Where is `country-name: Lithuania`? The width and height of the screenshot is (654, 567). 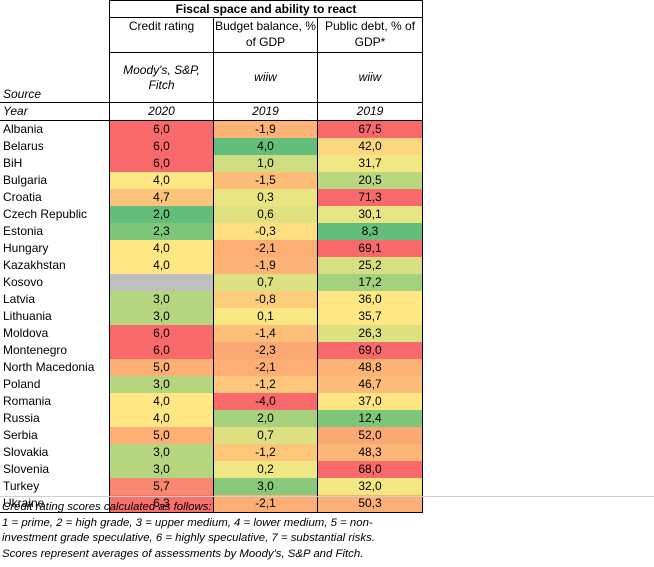
country-name: Lithuania is located at coordinates (27, 316).